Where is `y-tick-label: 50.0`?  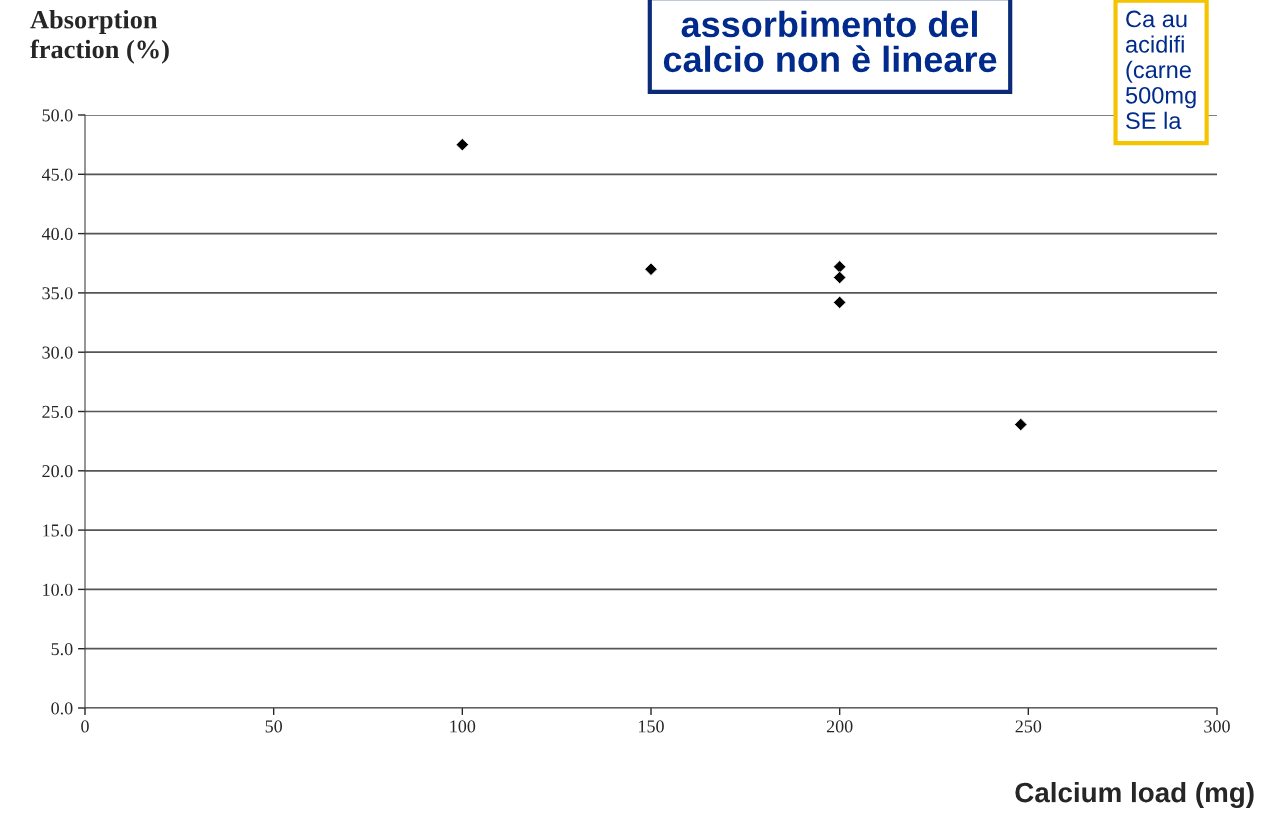
y-tick-label: 50.0 is located at coordinates (57, 115).